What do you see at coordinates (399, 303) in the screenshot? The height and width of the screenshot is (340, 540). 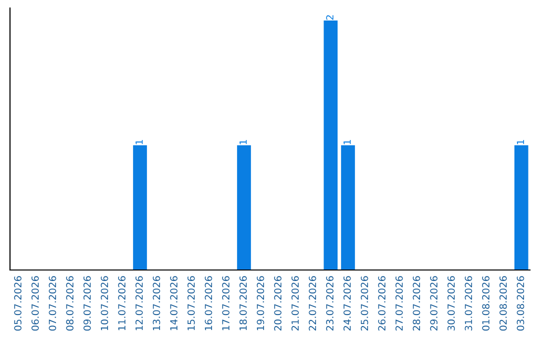 I see `x-tick-label: 27.07.2026` at bounding box center [399, 303].